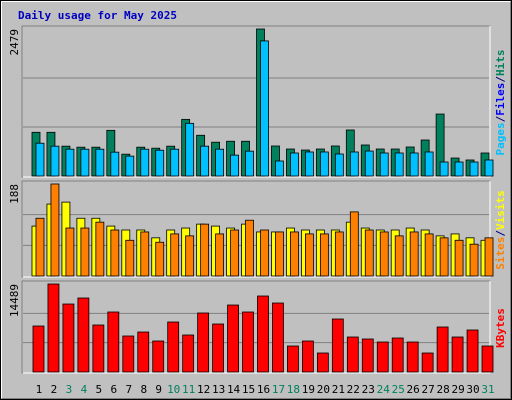 The width and height of the screenshot is (512, 400). What do you see at coordinates (173, 389) in the screenshot?
I see `x-tick-label: 10` at bounding box center [173, 389].